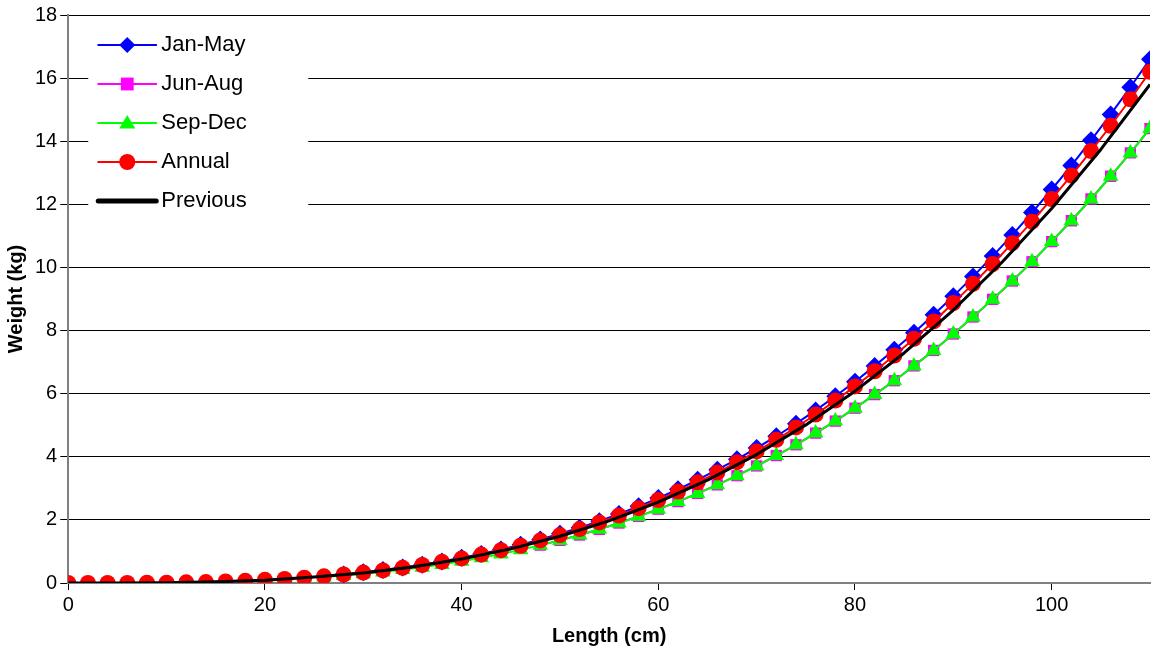 This screenshot has width=1159, height=656. Describe the element at coordinates (1051, 603) in the screenshot. I see `x-tick-label: 100` at that location.